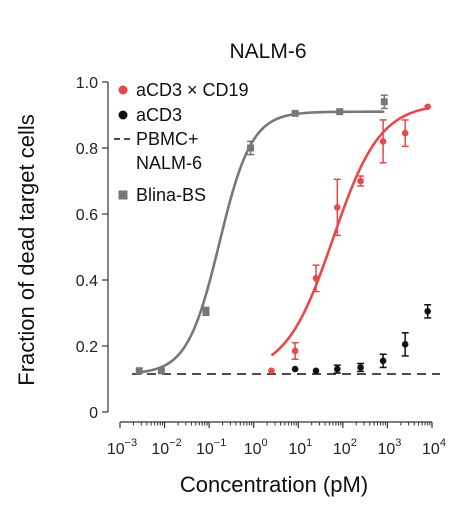  I want to click on y-tick-label: 0.4, so click(87, 281).